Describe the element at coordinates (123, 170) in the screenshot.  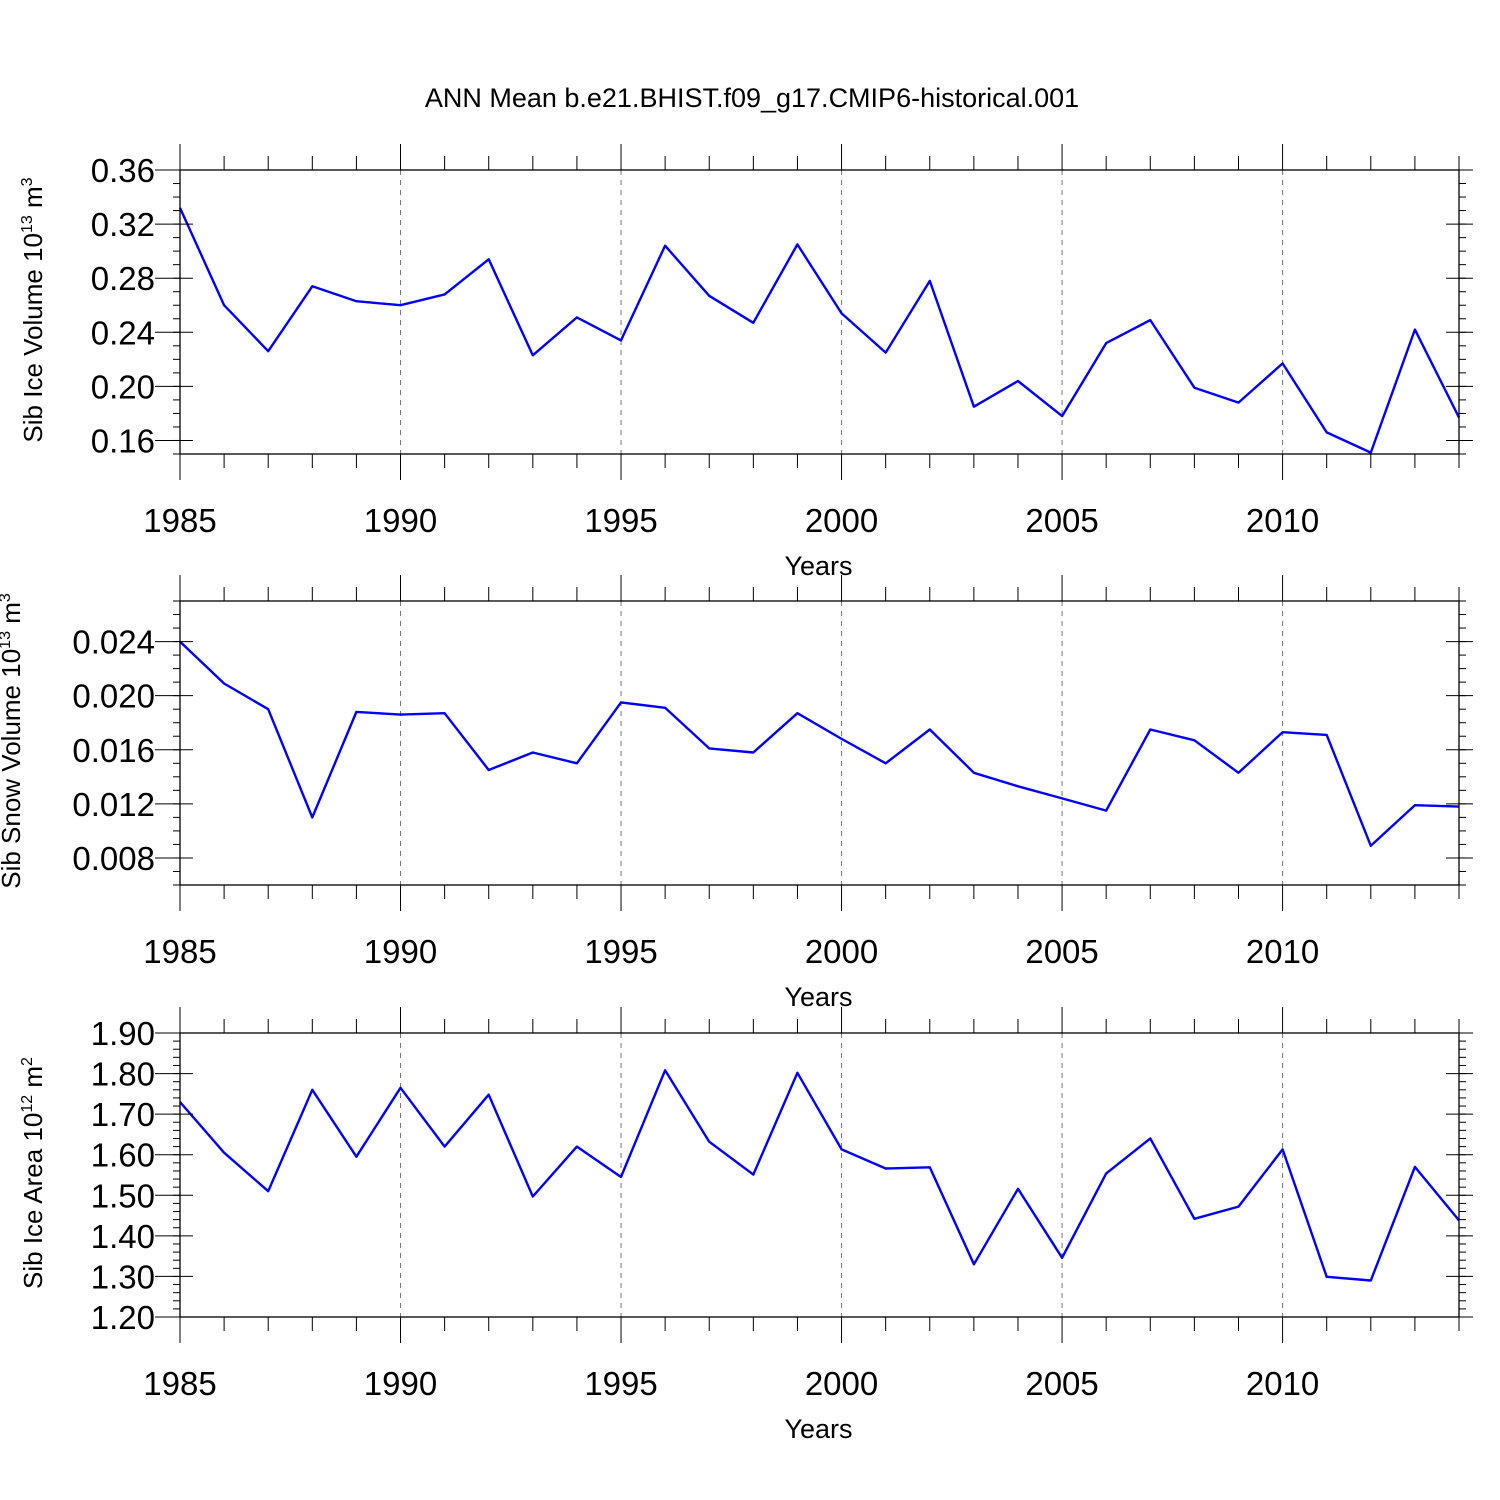
I see `y-tick-label: 0.36` at that location.